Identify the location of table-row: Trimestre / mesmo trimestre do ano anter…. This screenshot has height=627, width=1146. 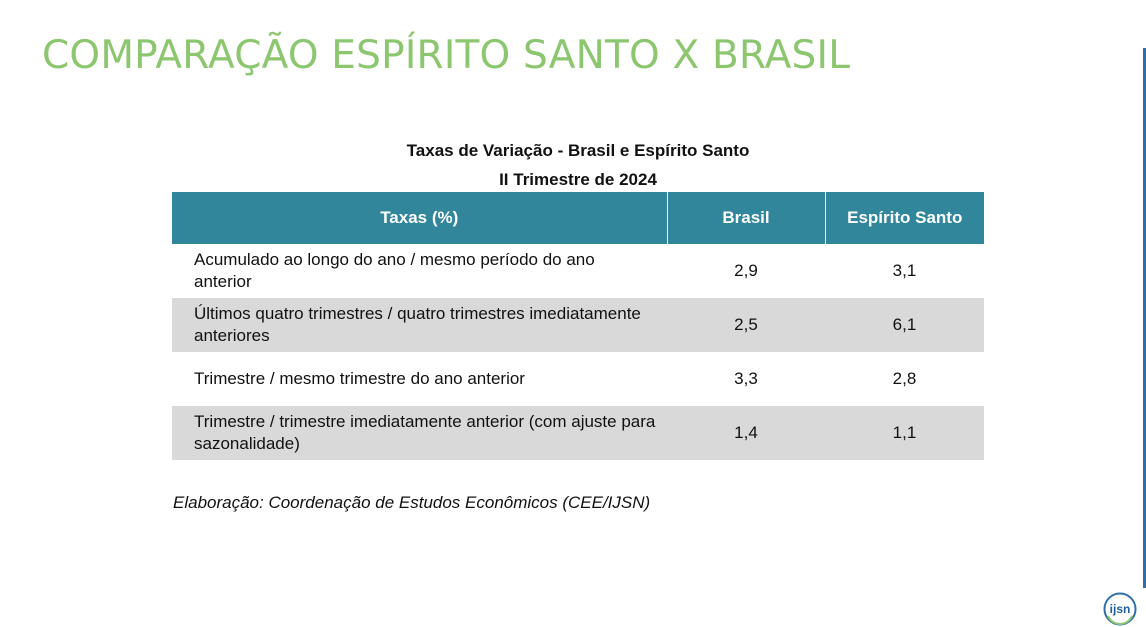
(578, 379).